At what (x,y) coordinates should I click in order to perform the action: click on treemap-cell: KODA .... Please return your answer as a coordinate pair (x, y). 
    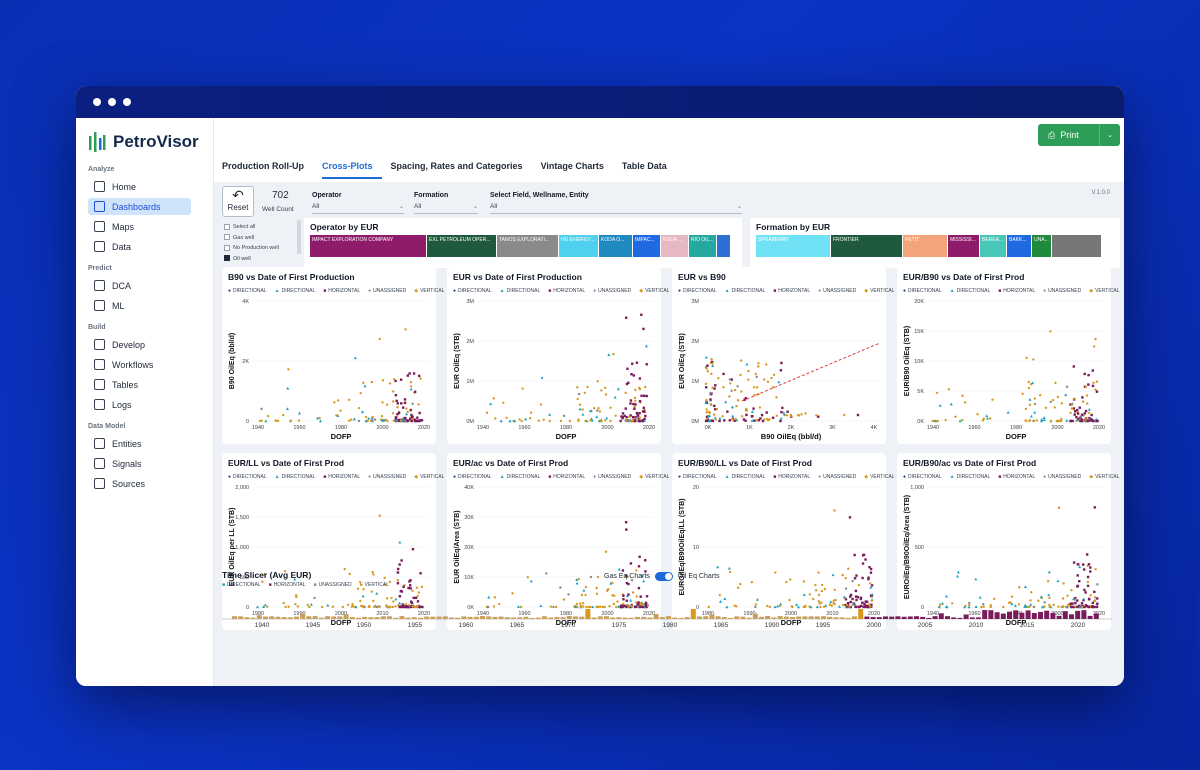
    Looking at the image, I should click on (675, 246).